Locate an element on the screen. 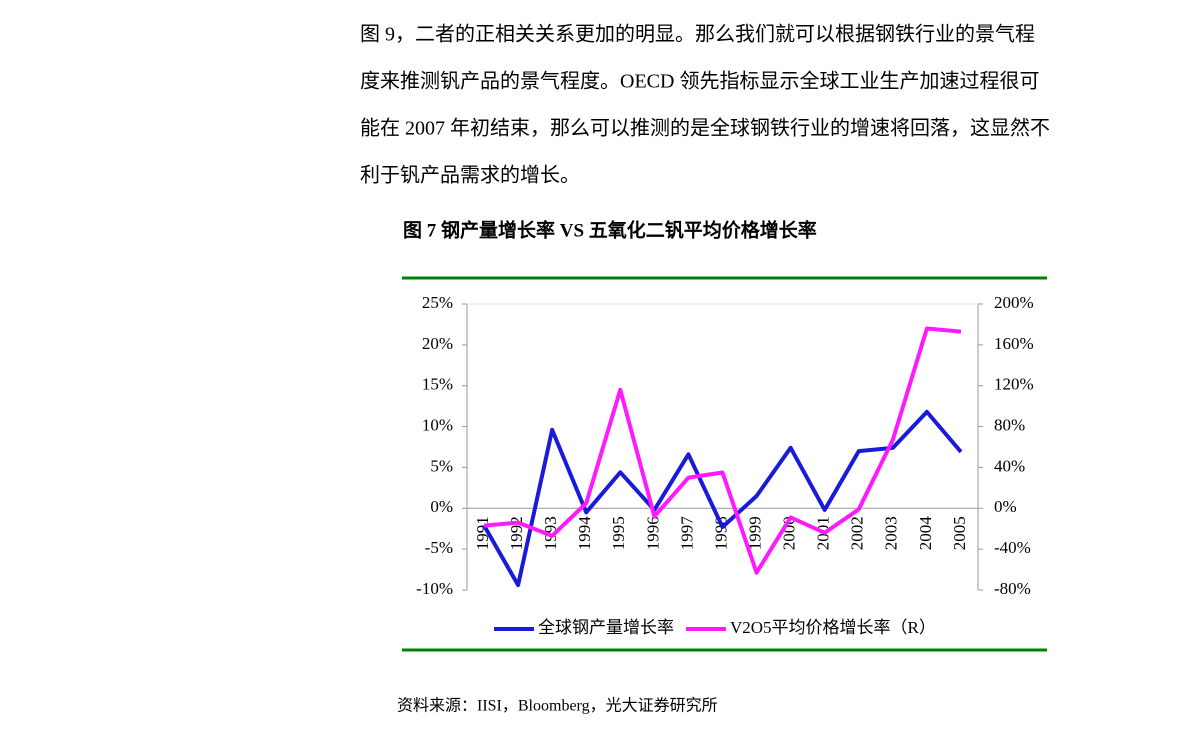  y2-tick-label: -80% is located at coordinates (1012, 588).